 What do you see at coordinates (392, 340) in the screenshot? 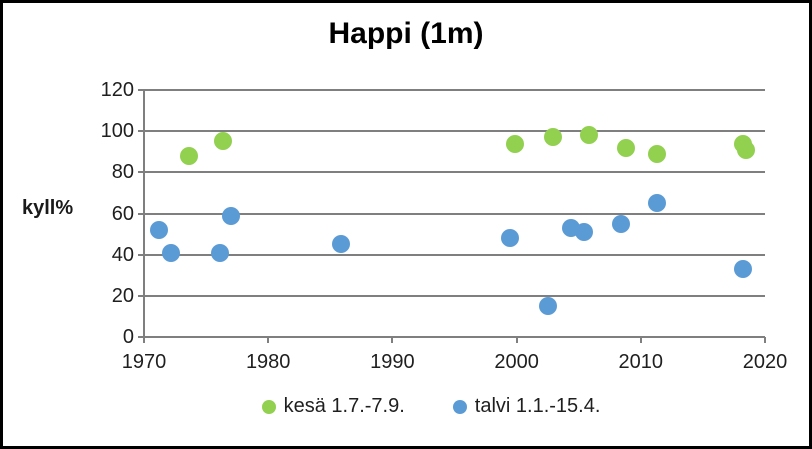
I see `x-tick-1990` at bounding box center [392, 340].